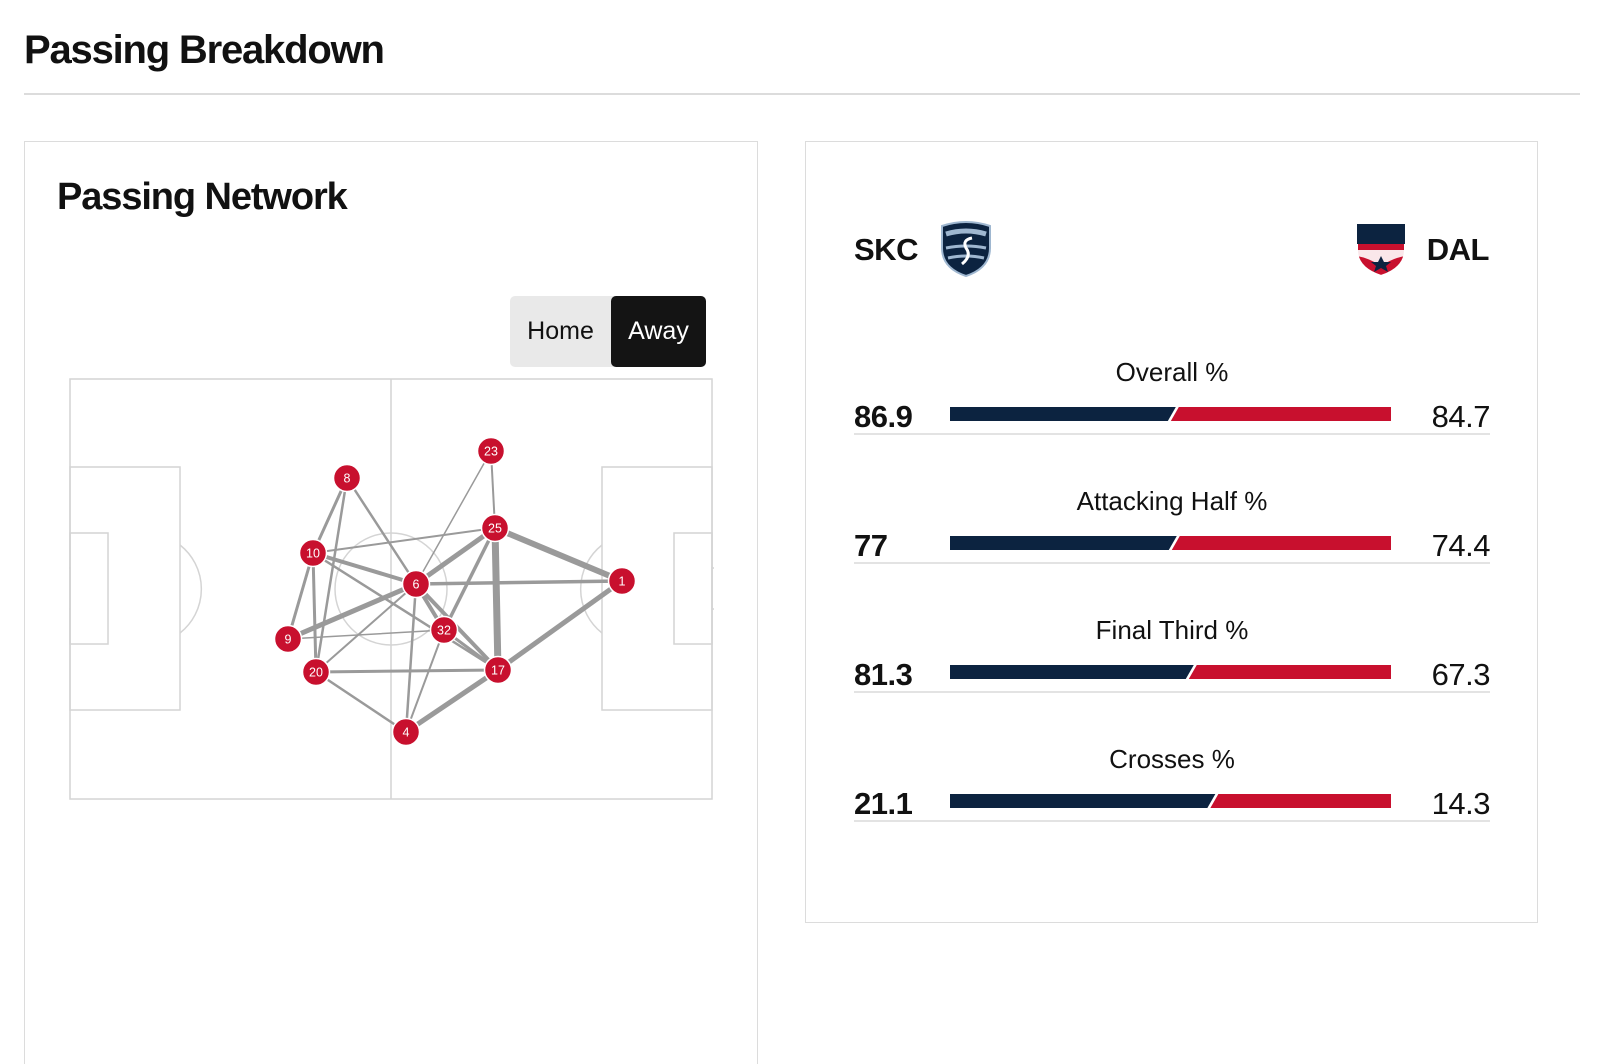 The image size is (1604, 1064). What do you see at coordinates (966, 249) in the screenshot?
I see `sporting-kc-crest-icon` at bounding box center [966, 249].